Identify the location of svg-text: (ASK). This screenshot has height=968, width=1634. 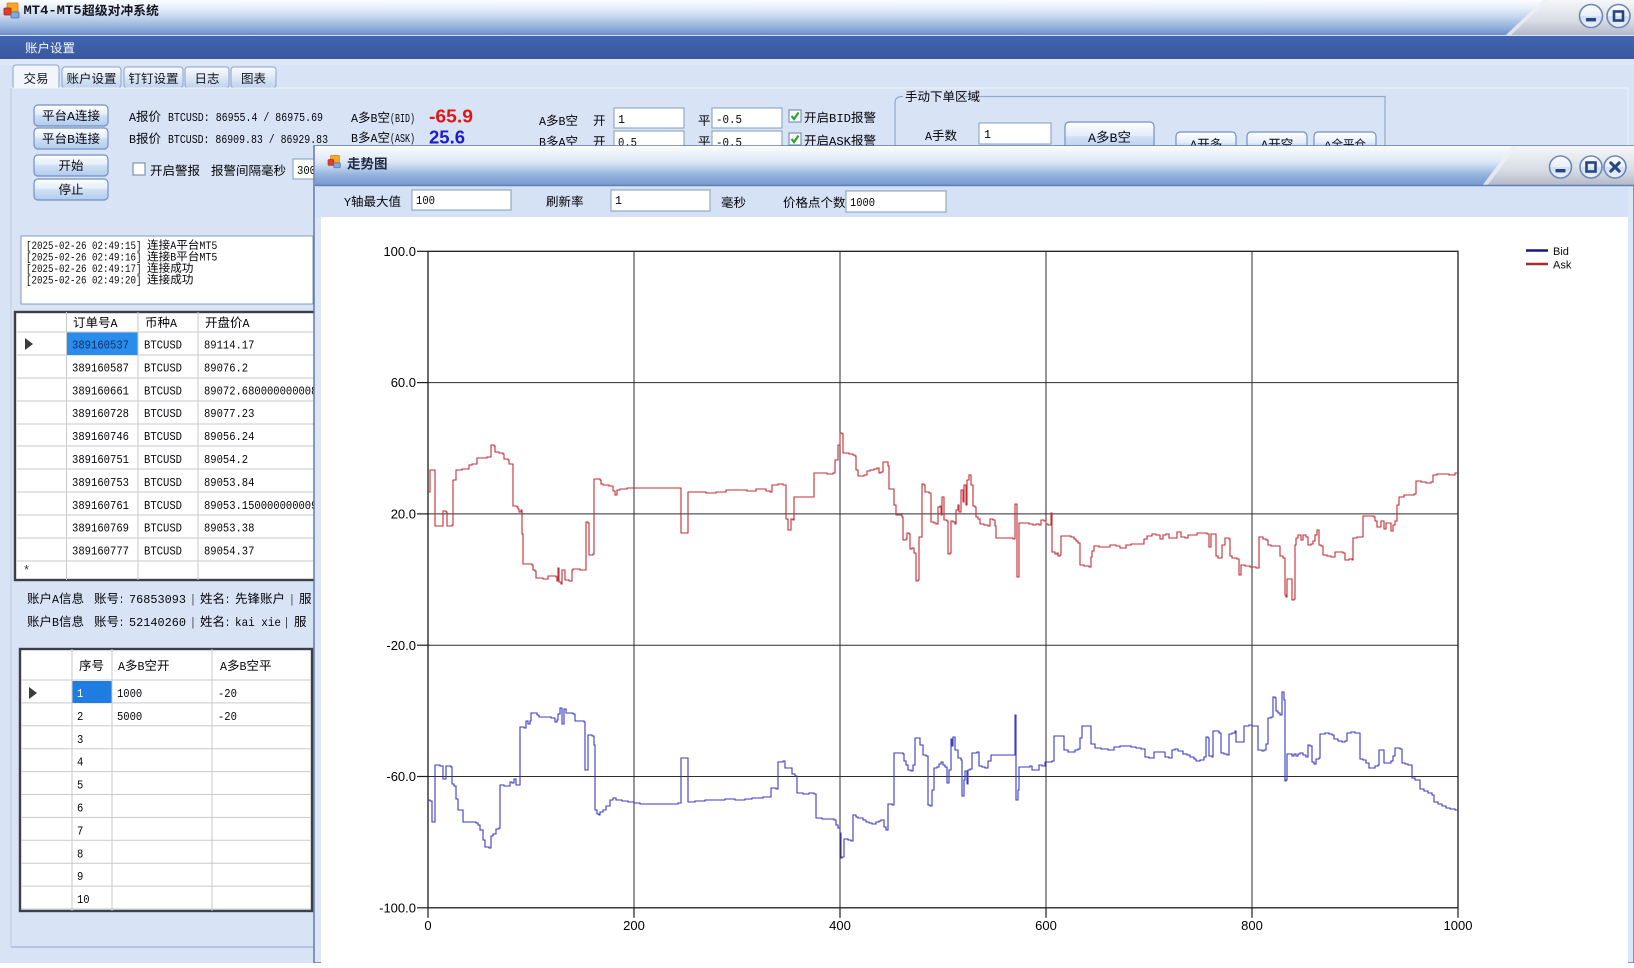
(402, 139).